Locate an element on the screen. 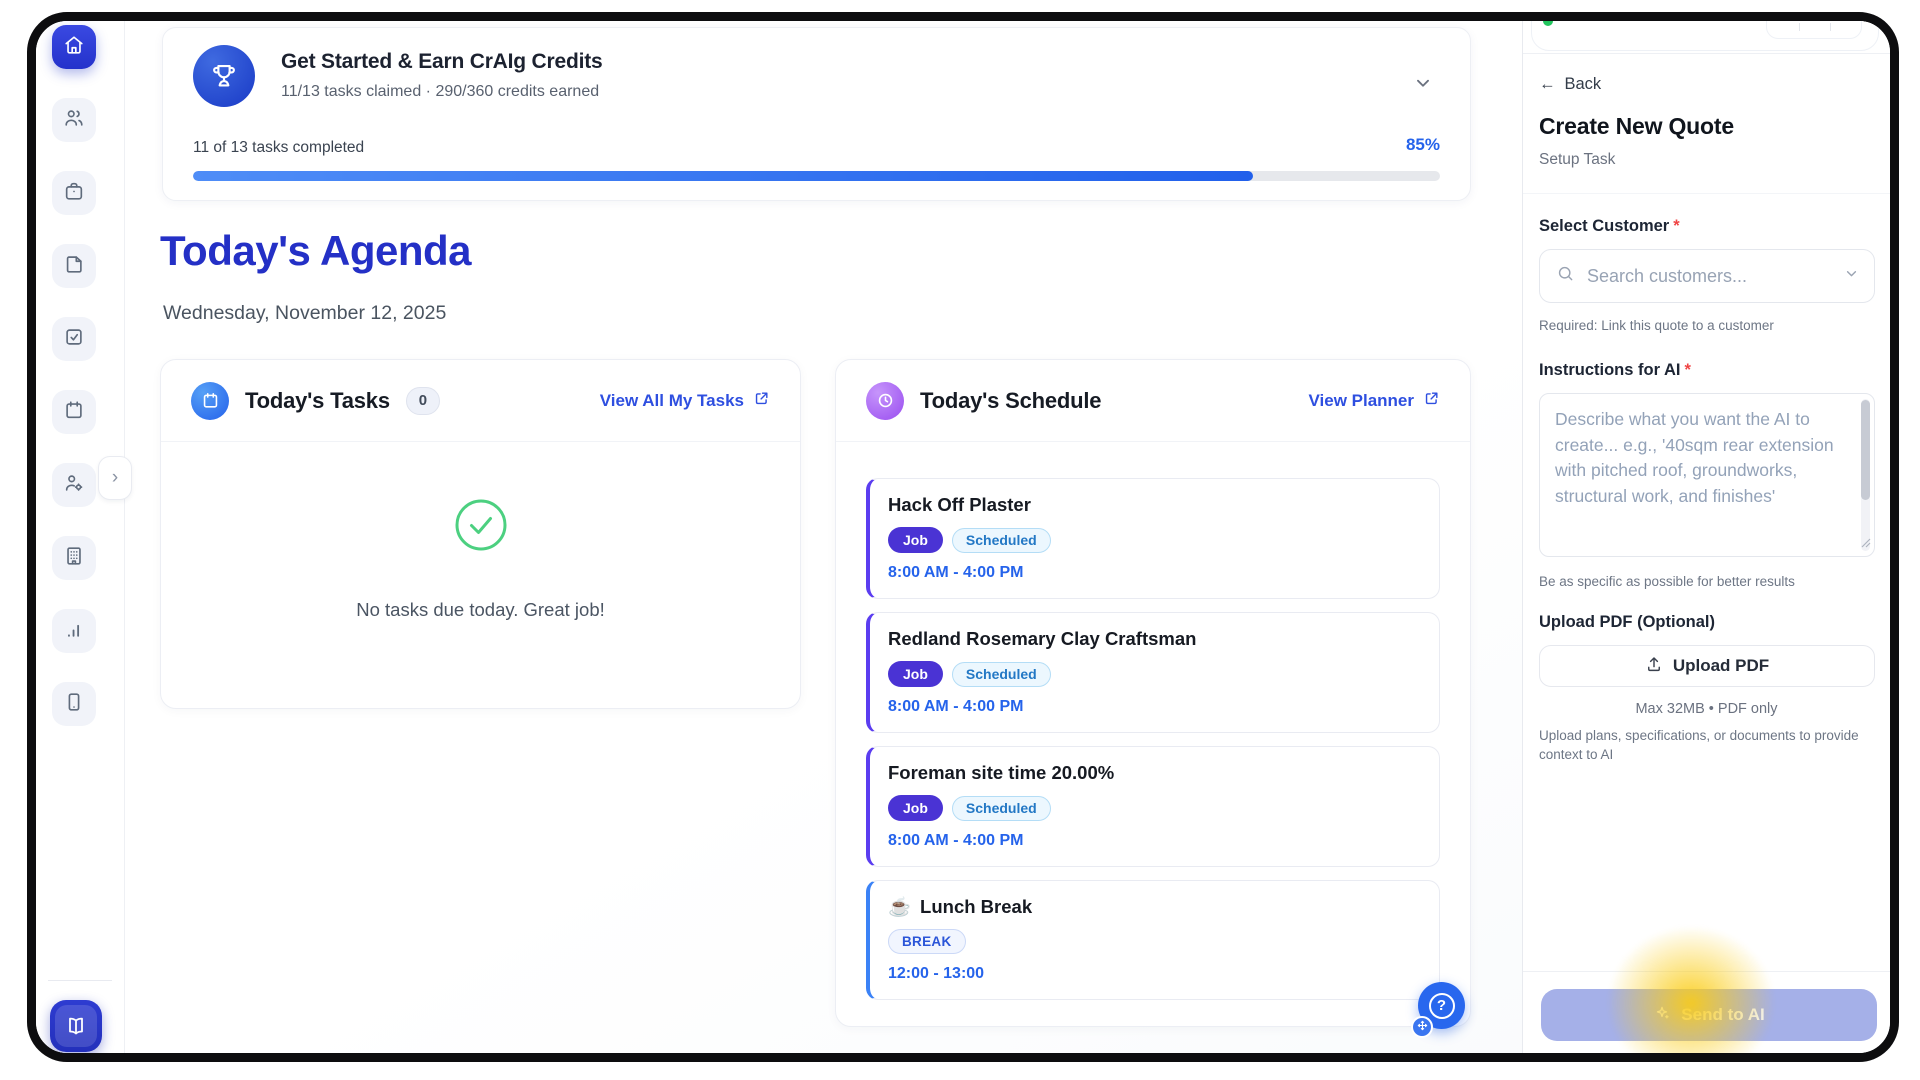  check-square-icon is located at coordinates (74, 339).